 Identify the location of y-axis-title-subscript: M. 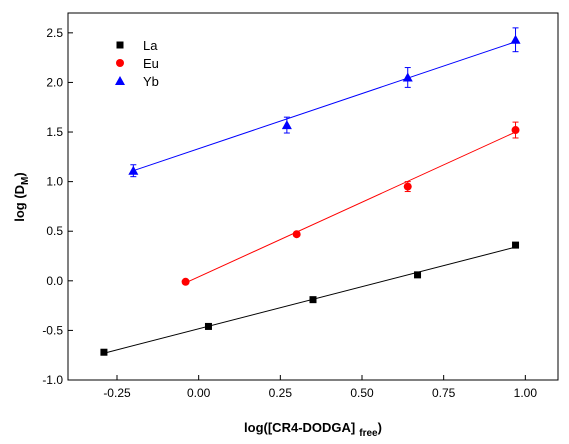
(25, 181).